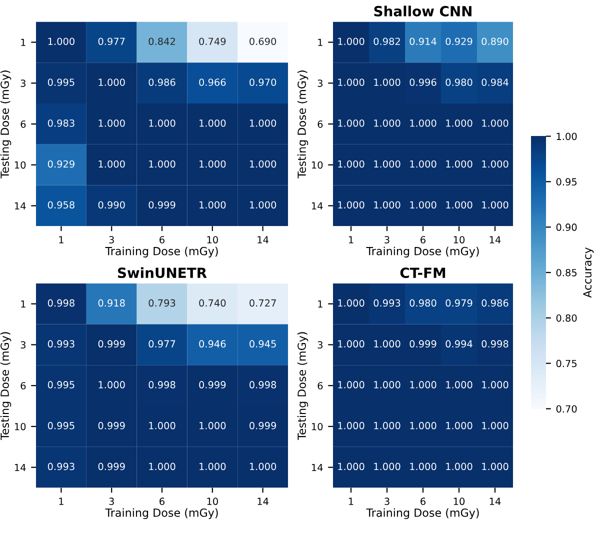 This screenshot has height=545, width=600. I want to click on data-label: 0.690, so click(263, 42).